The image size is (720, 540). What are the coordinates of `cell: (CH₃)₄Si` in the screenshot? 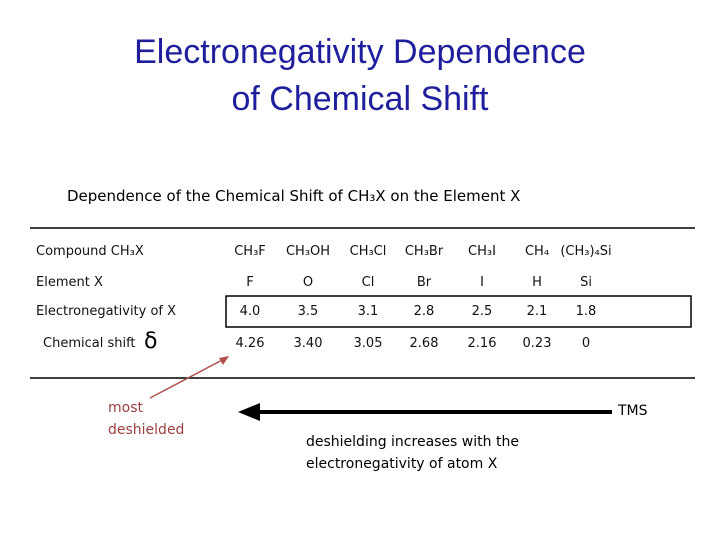 It's located at (586, 251).